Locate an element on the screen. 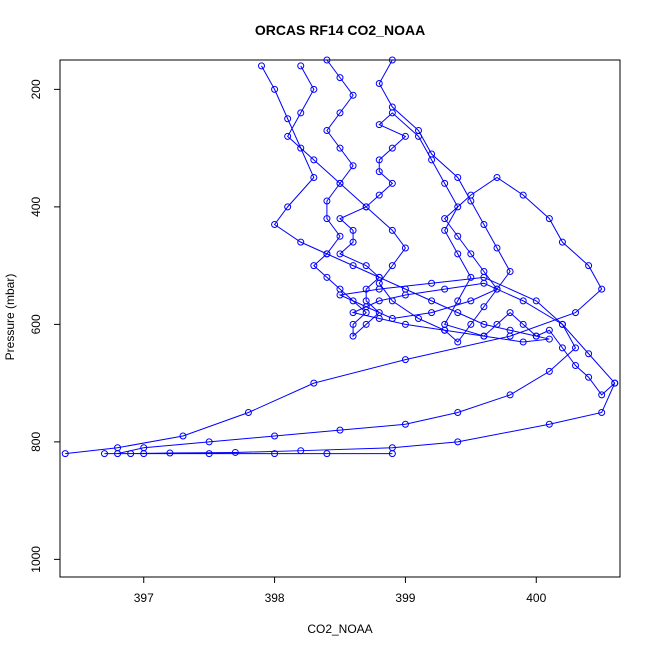 Image resolution: width=650 pixels, height=650 pixels. y-axis-label: Pressure (mbar) is located at coordinates (10, 317).